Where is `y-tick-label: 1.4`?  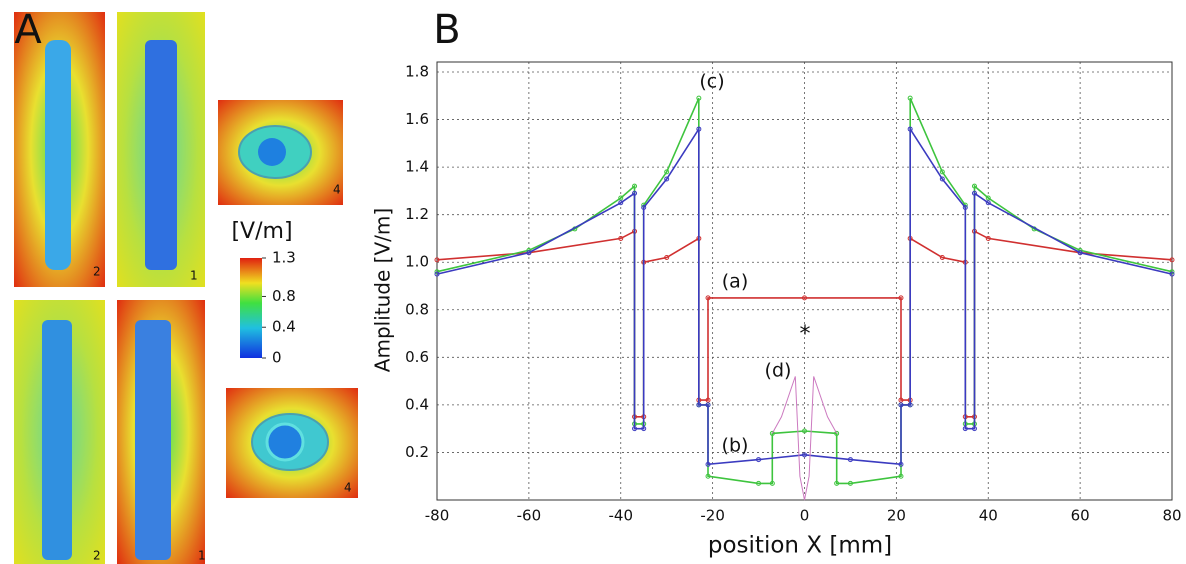 y-tick-label: 1.4 is located at coordinates (417, 167).